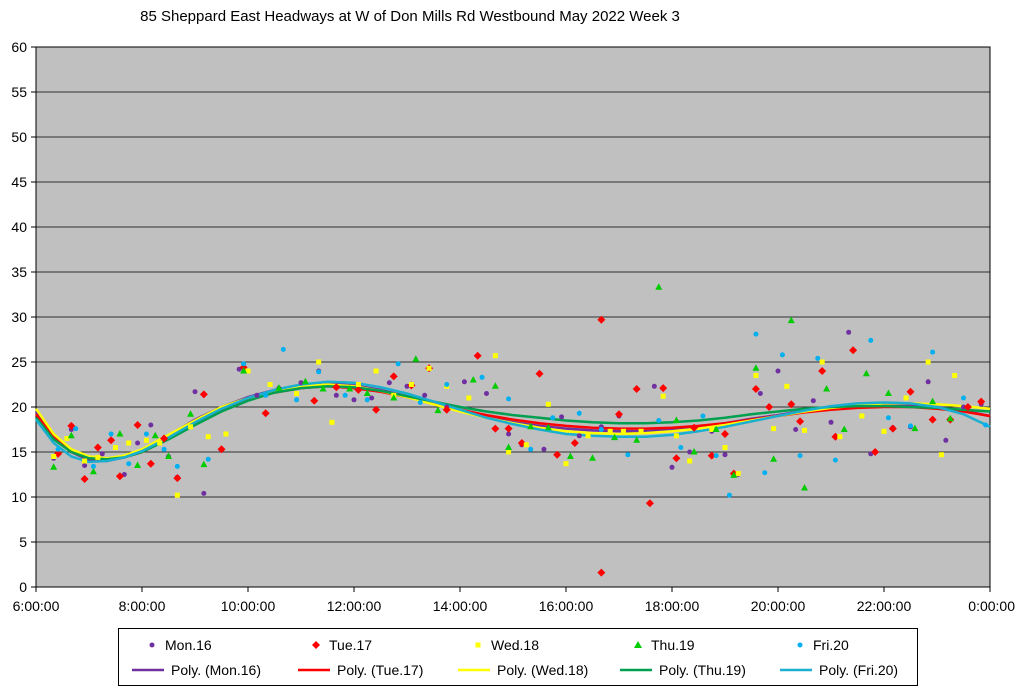 The width and height of the screenshot is (1024, 691). I want to click on legend-label: Poly. (Wed.18), so click(543, 670).